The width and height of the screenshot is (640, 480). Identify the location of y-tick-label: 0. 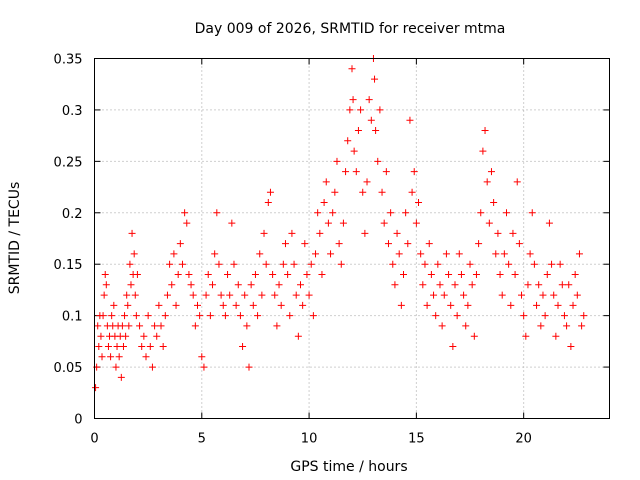
(78, 420).